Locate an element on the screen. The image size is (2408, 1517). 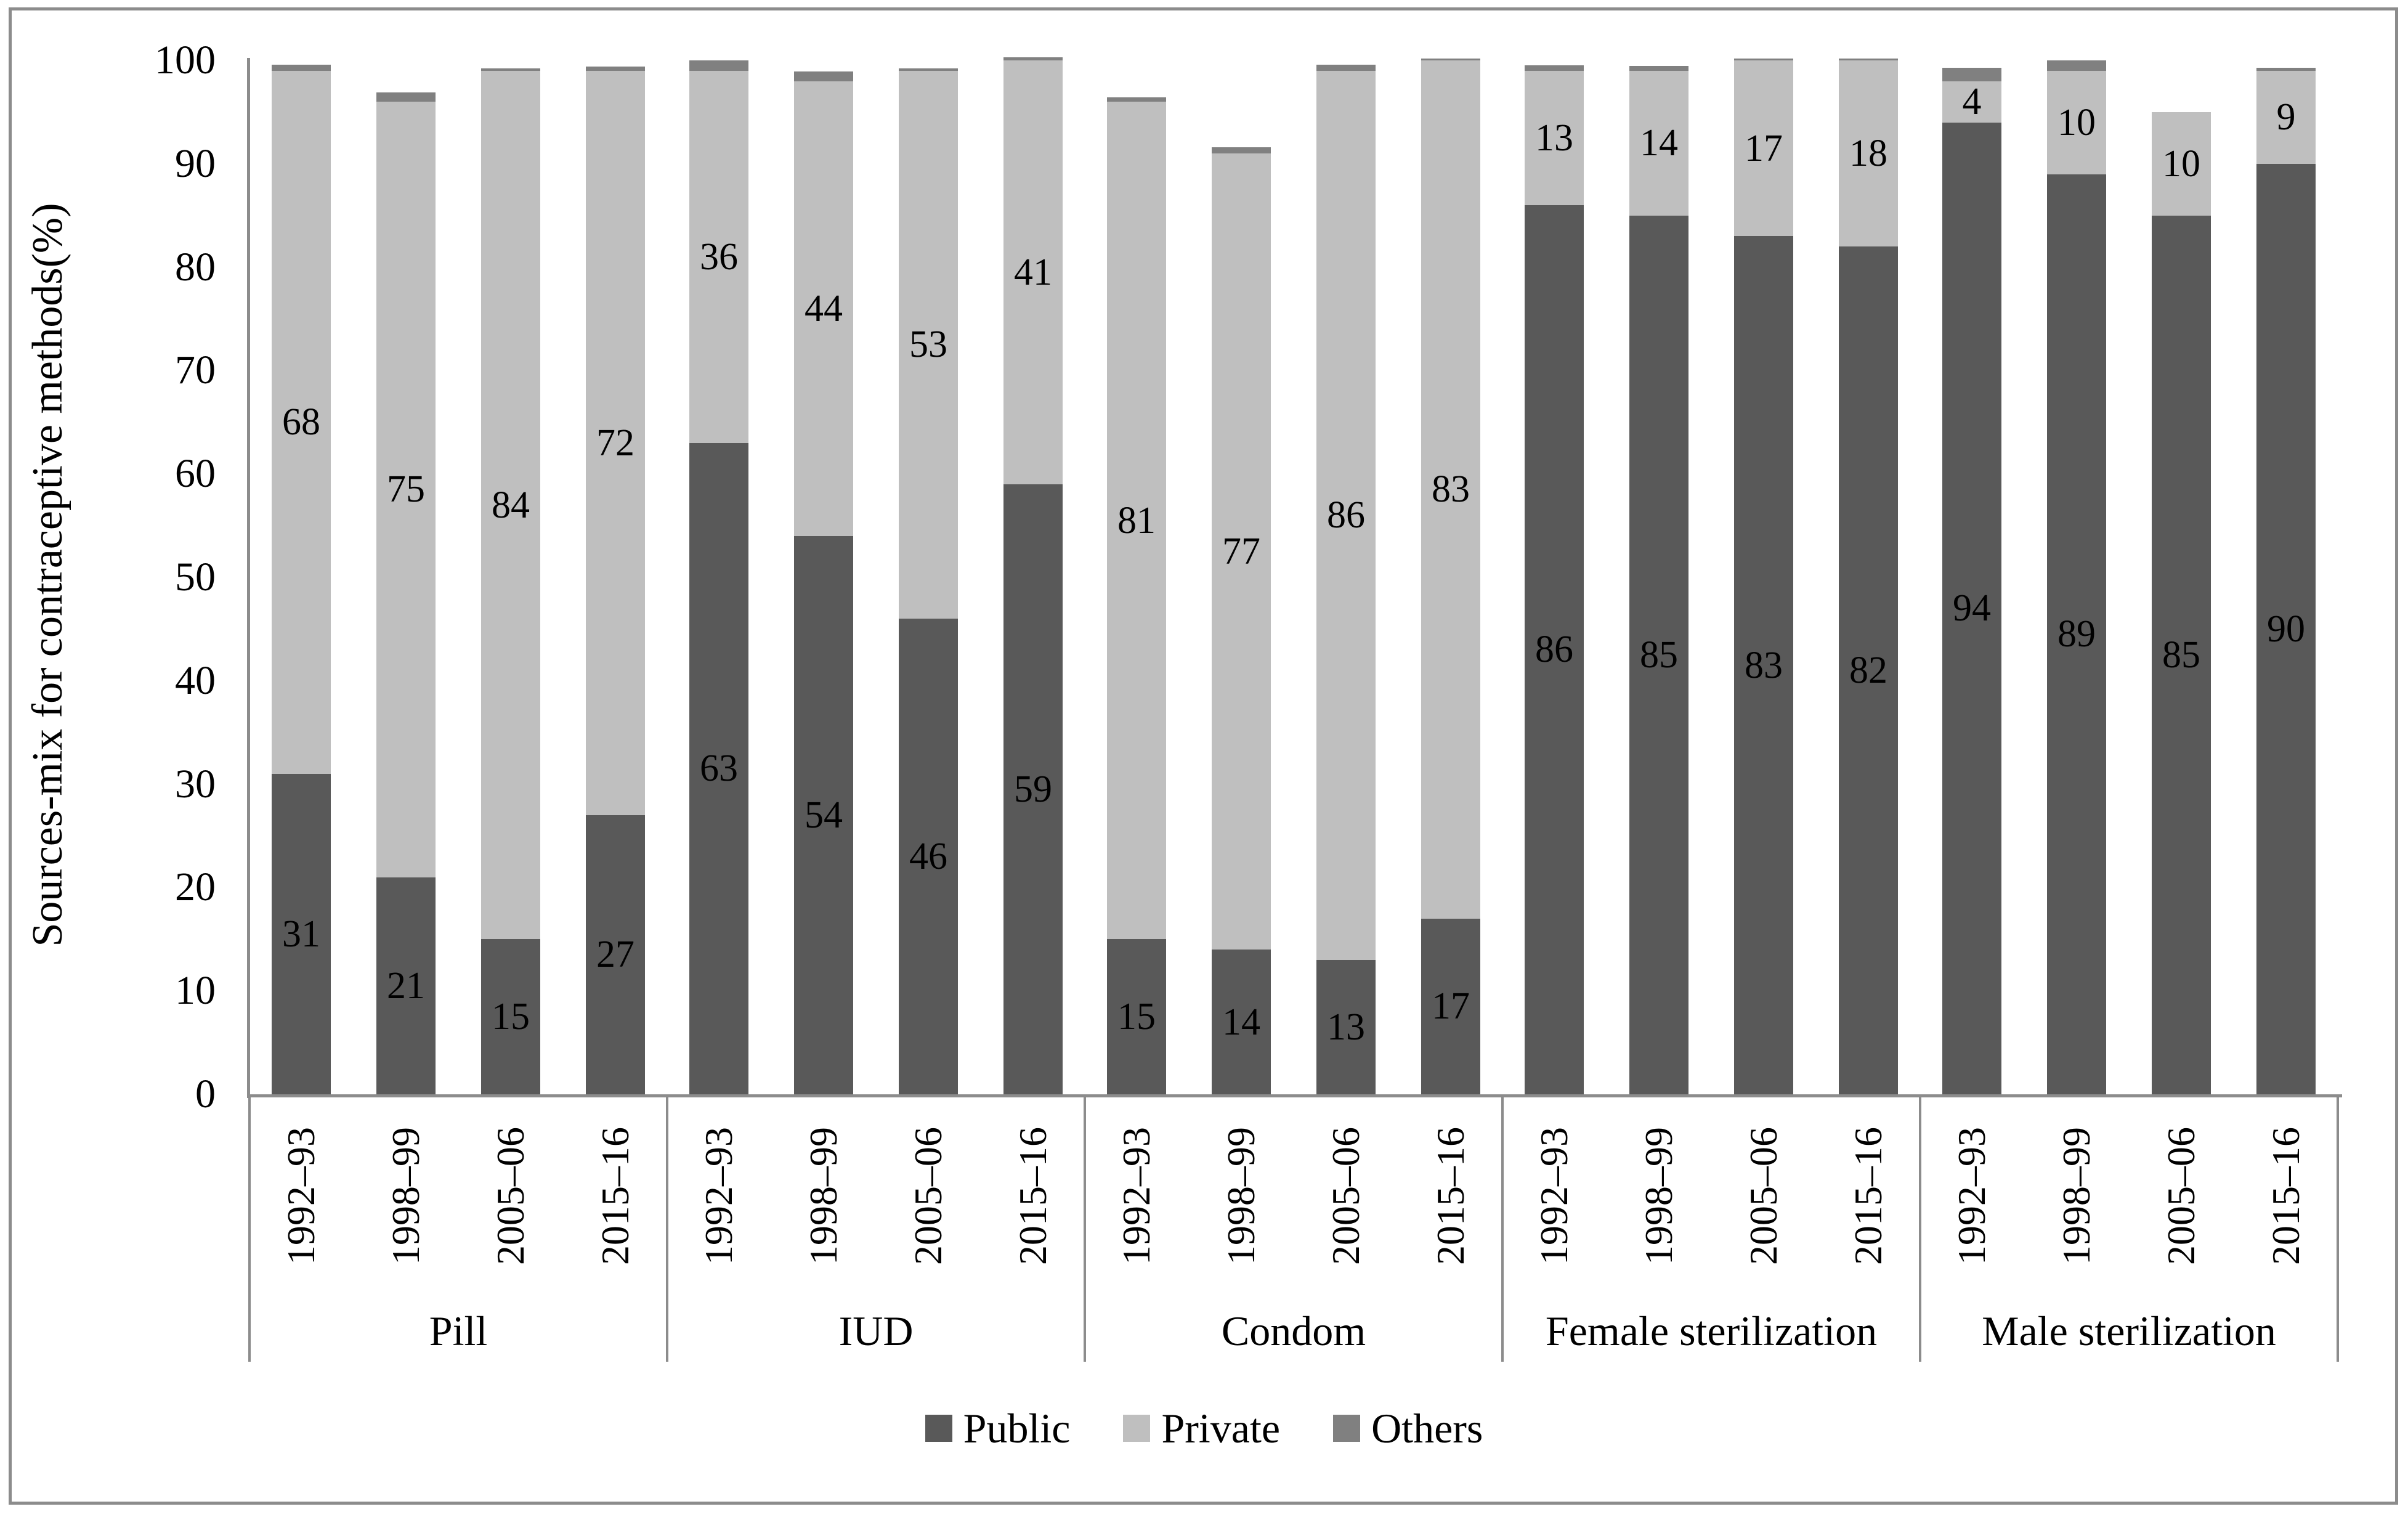
stacked-bar: 54 44 is located at coordinates (823, 547).